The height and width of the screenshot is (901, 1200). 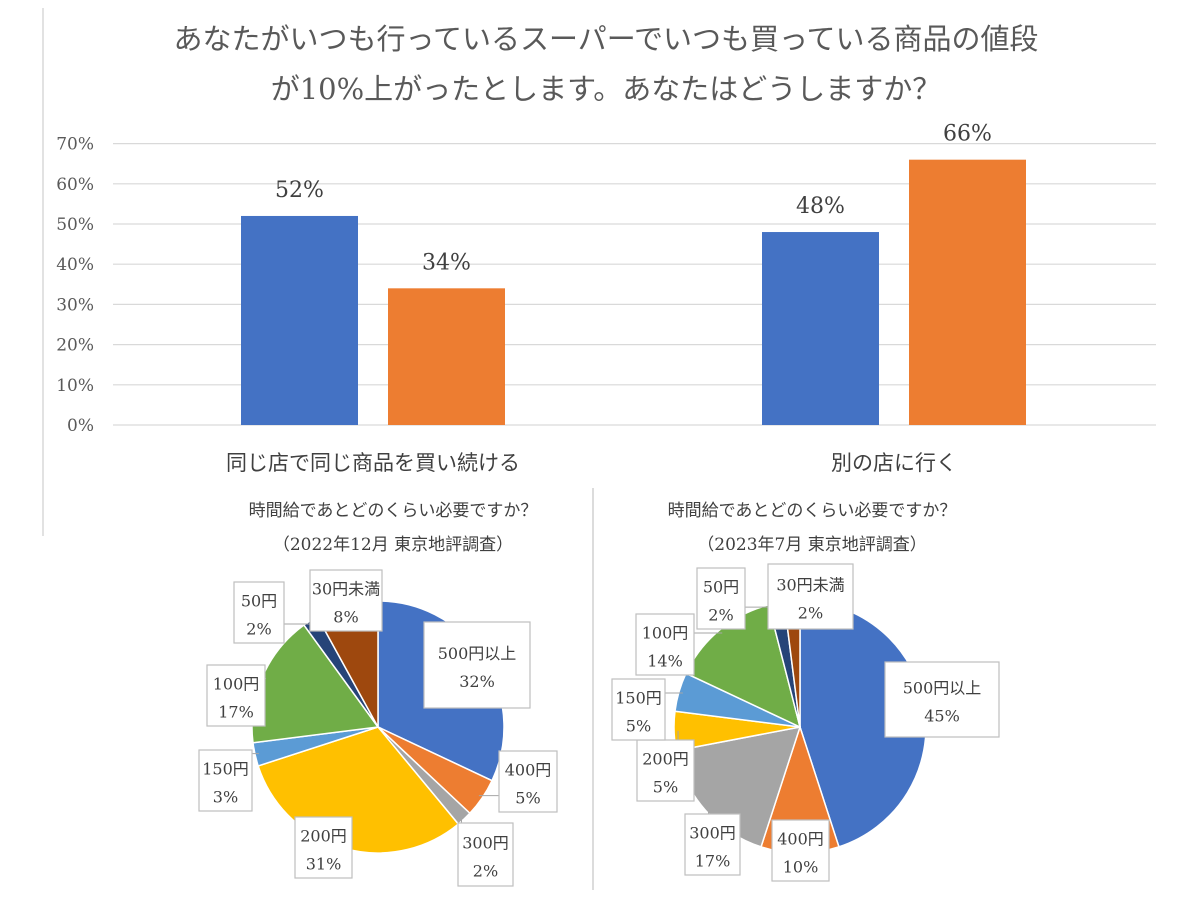 I want to click on bar-data-label: 34%, so click(x=446, y=262).